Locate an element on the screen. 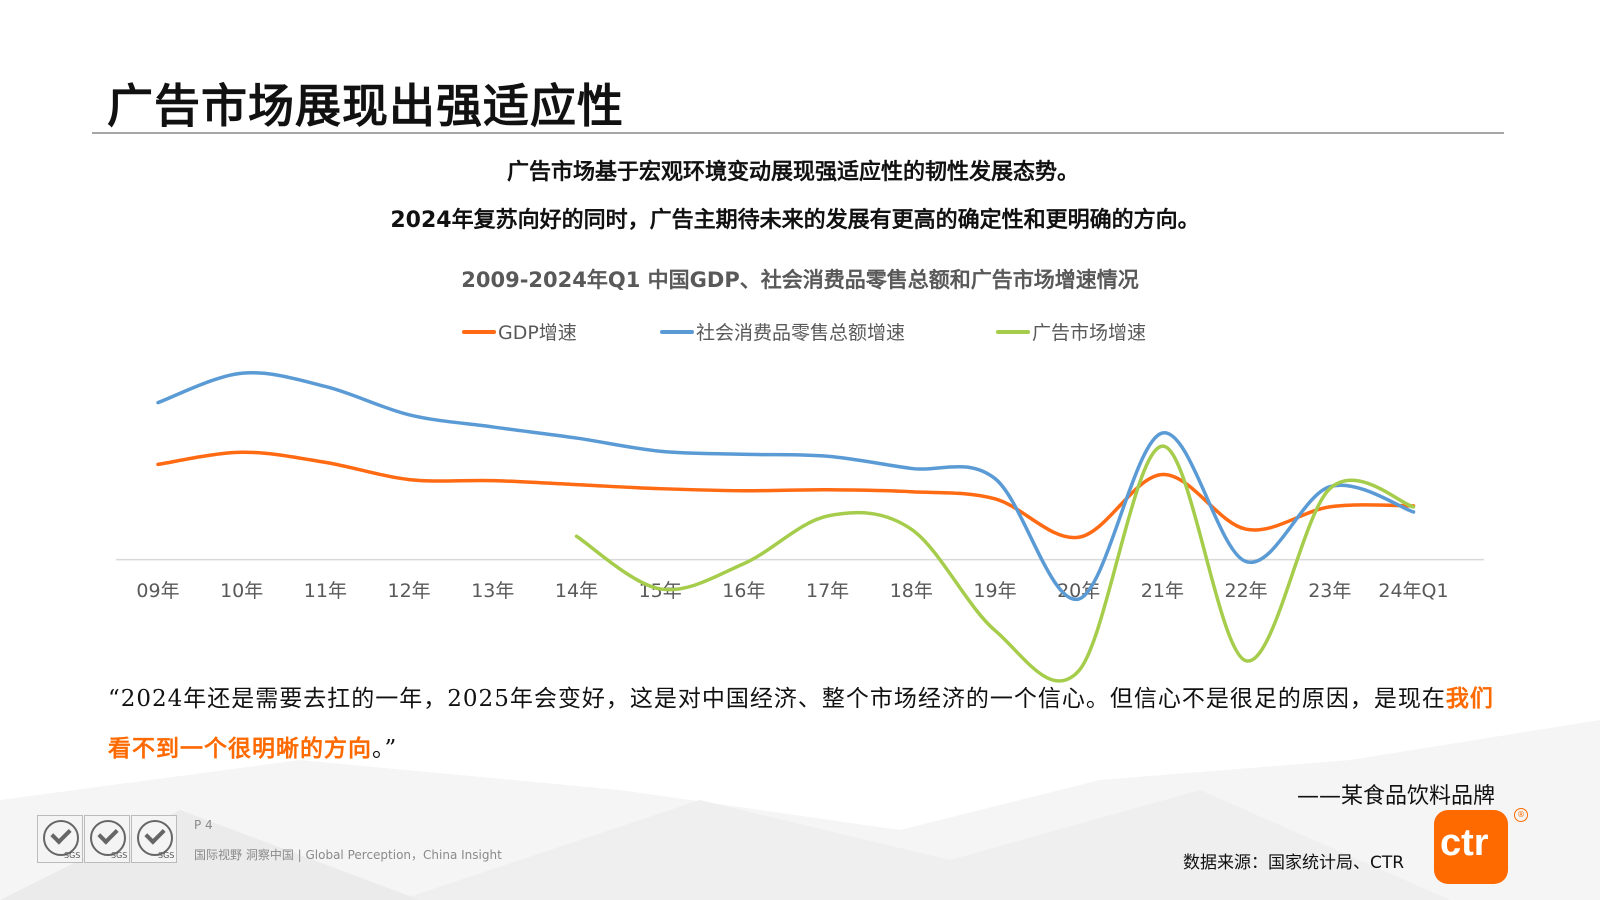 This screenshot has width=1600, height=900. quote-highlight: 我们看不到一个很明晰的方向 is located at coordinates (801, 723).